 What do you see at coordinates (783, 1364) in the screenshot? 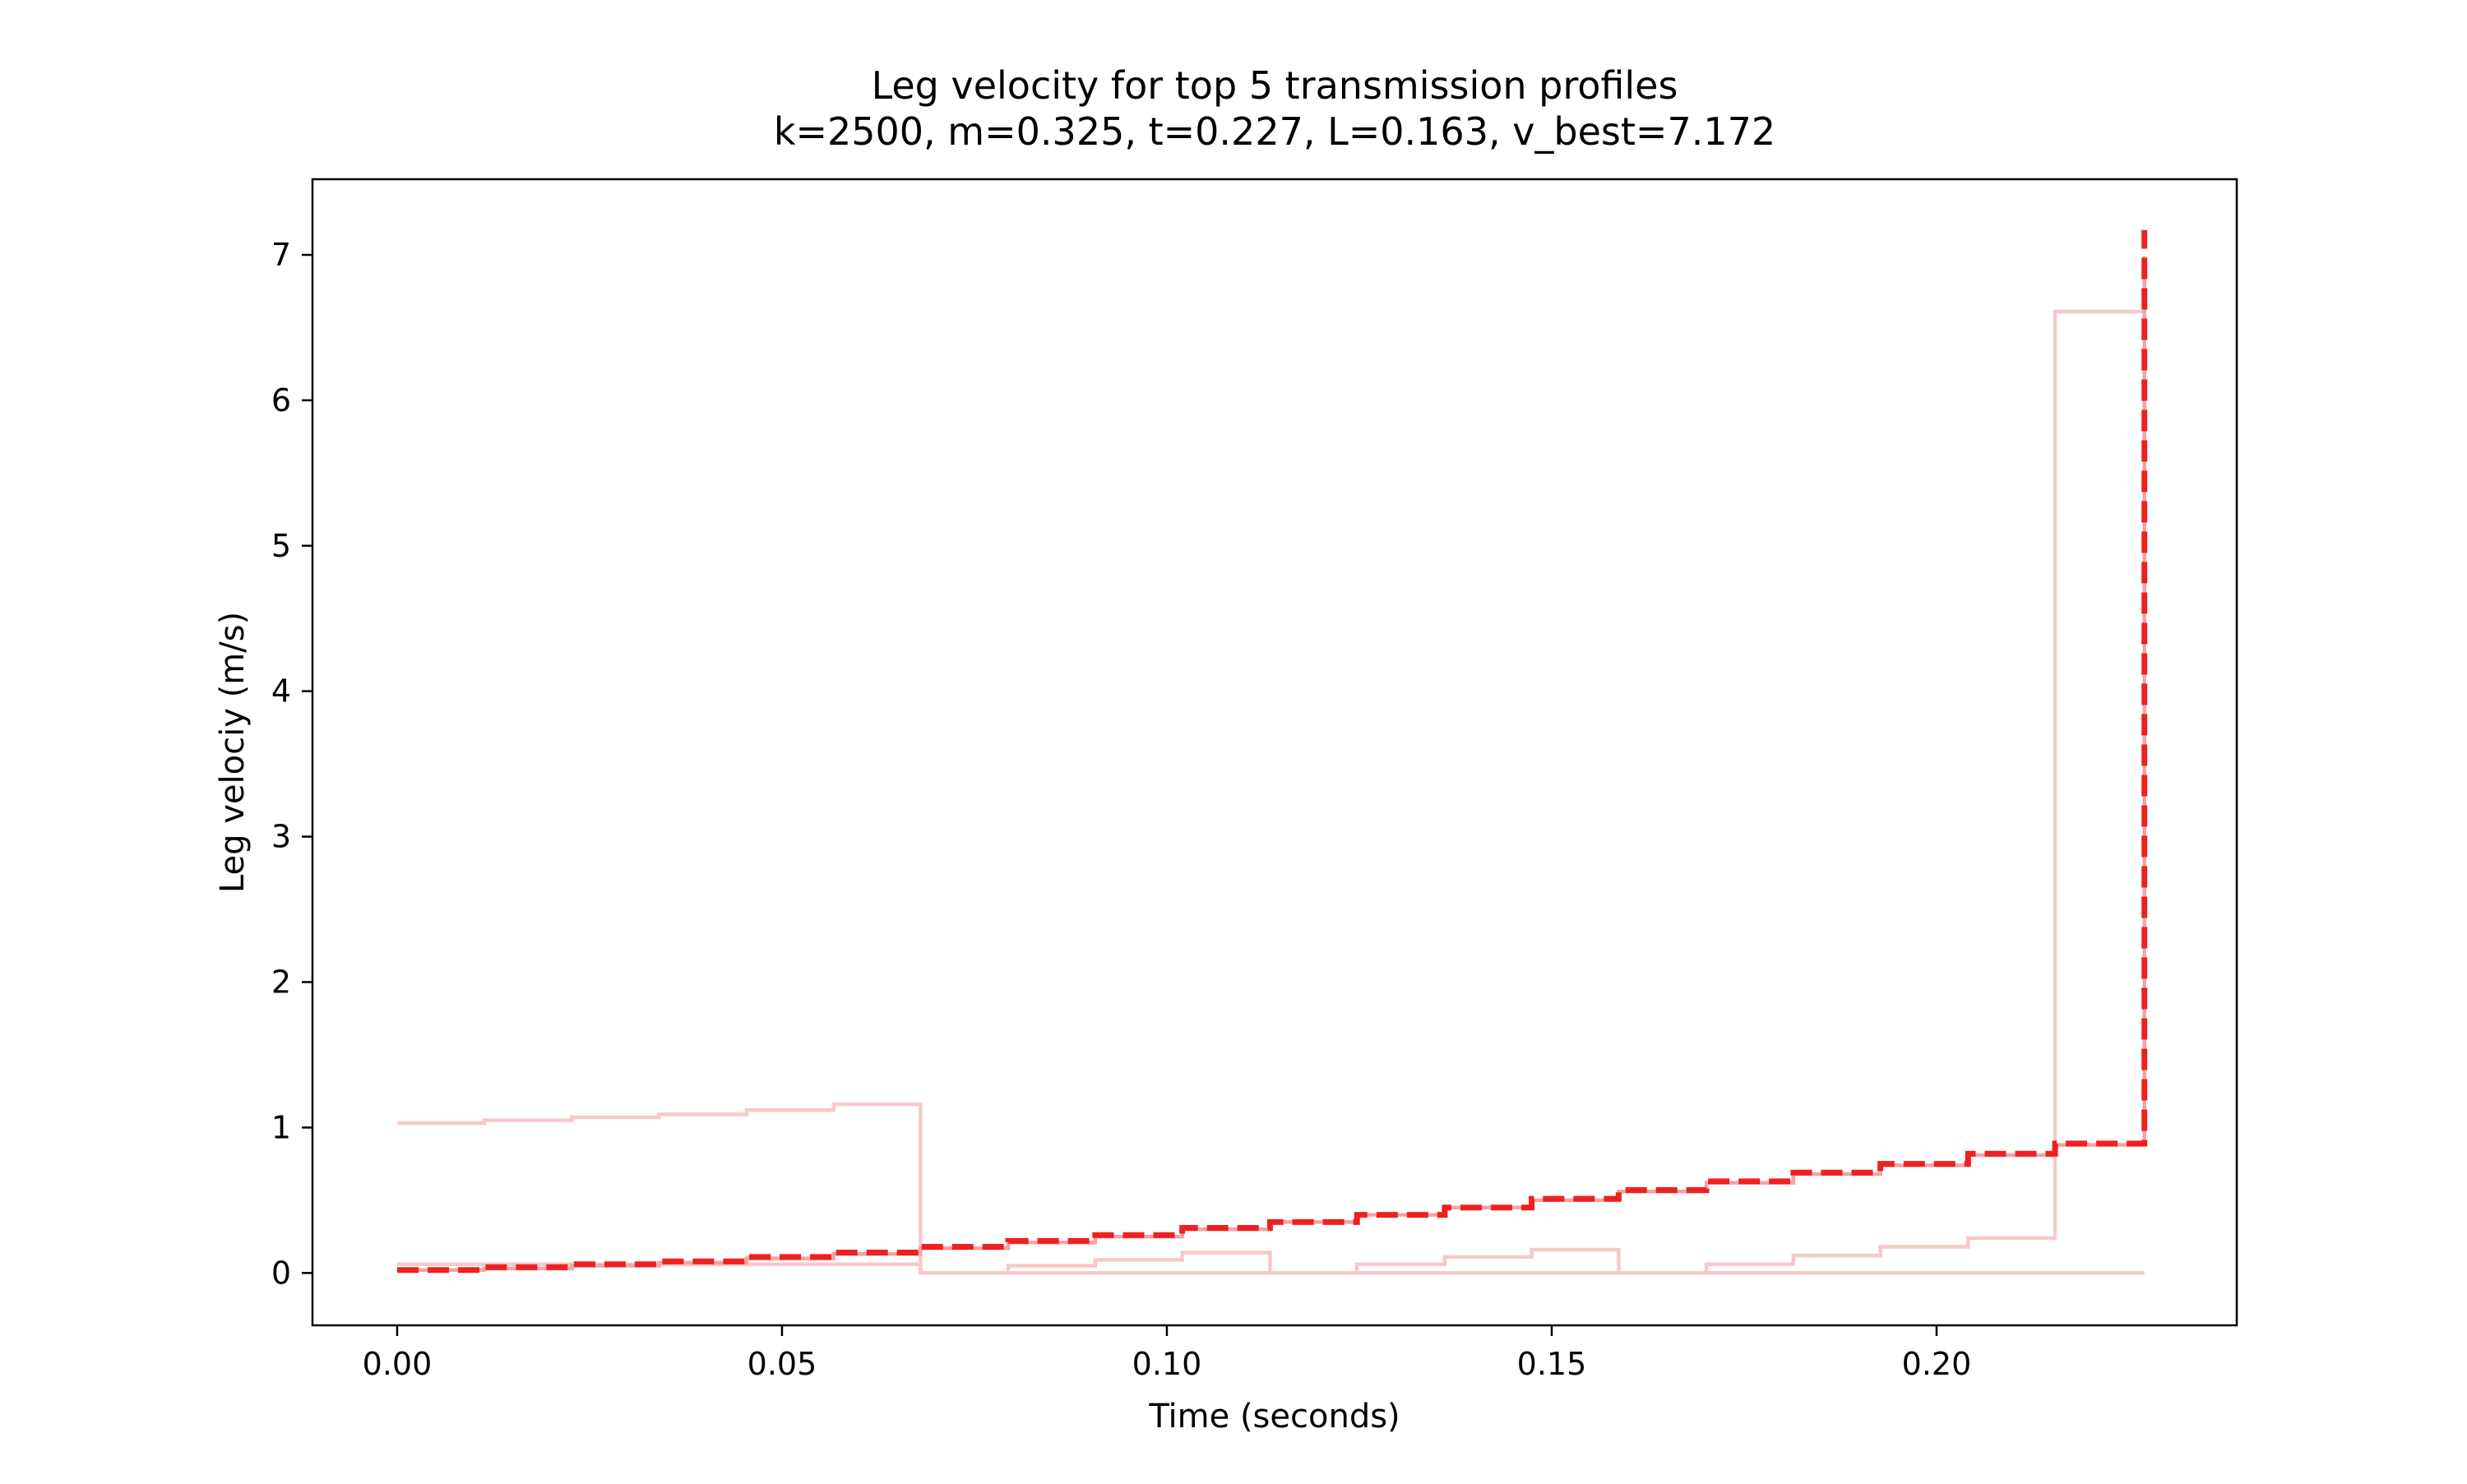
I see `x-tick-label: 0.05` at bounding box center [783, 1364].